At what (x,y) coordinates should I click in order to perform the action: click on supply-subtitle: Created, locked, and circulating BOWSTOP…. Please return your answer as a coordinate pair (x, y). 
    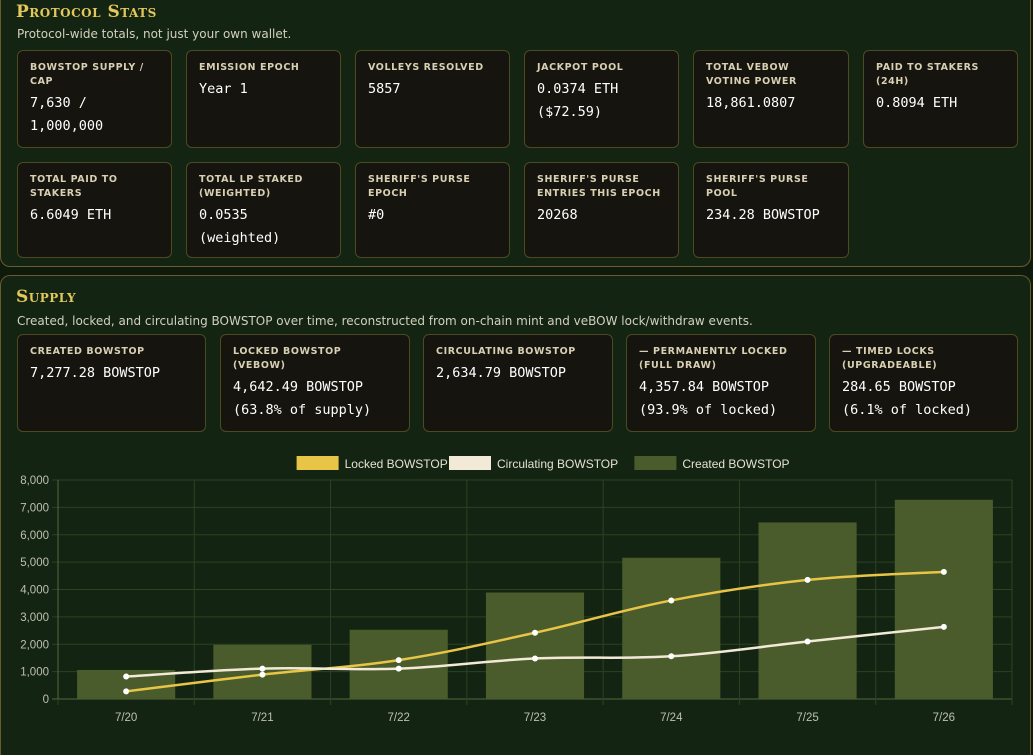
    Looking at the image, I should click on (385, 321).